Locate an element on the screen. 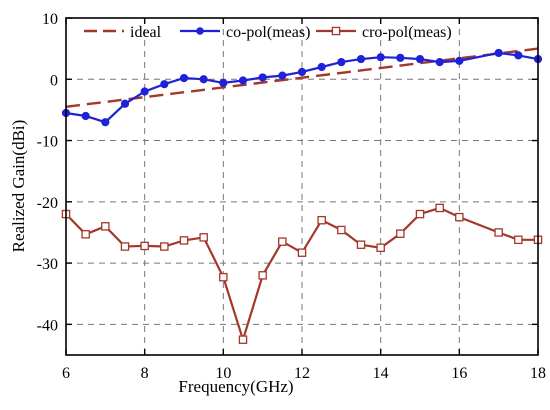 This screenshot has height=410, width=550. series-ideal is located at coordinates (302, 77).